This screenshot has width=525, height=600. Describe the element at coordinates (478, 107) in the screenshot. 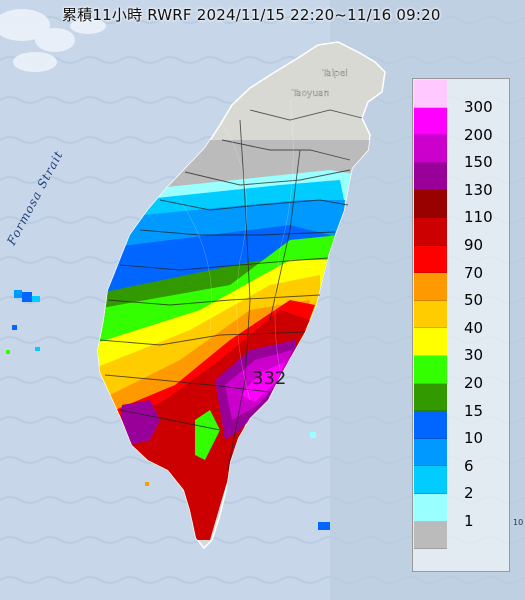

I see `legend-label: 300` at that location.